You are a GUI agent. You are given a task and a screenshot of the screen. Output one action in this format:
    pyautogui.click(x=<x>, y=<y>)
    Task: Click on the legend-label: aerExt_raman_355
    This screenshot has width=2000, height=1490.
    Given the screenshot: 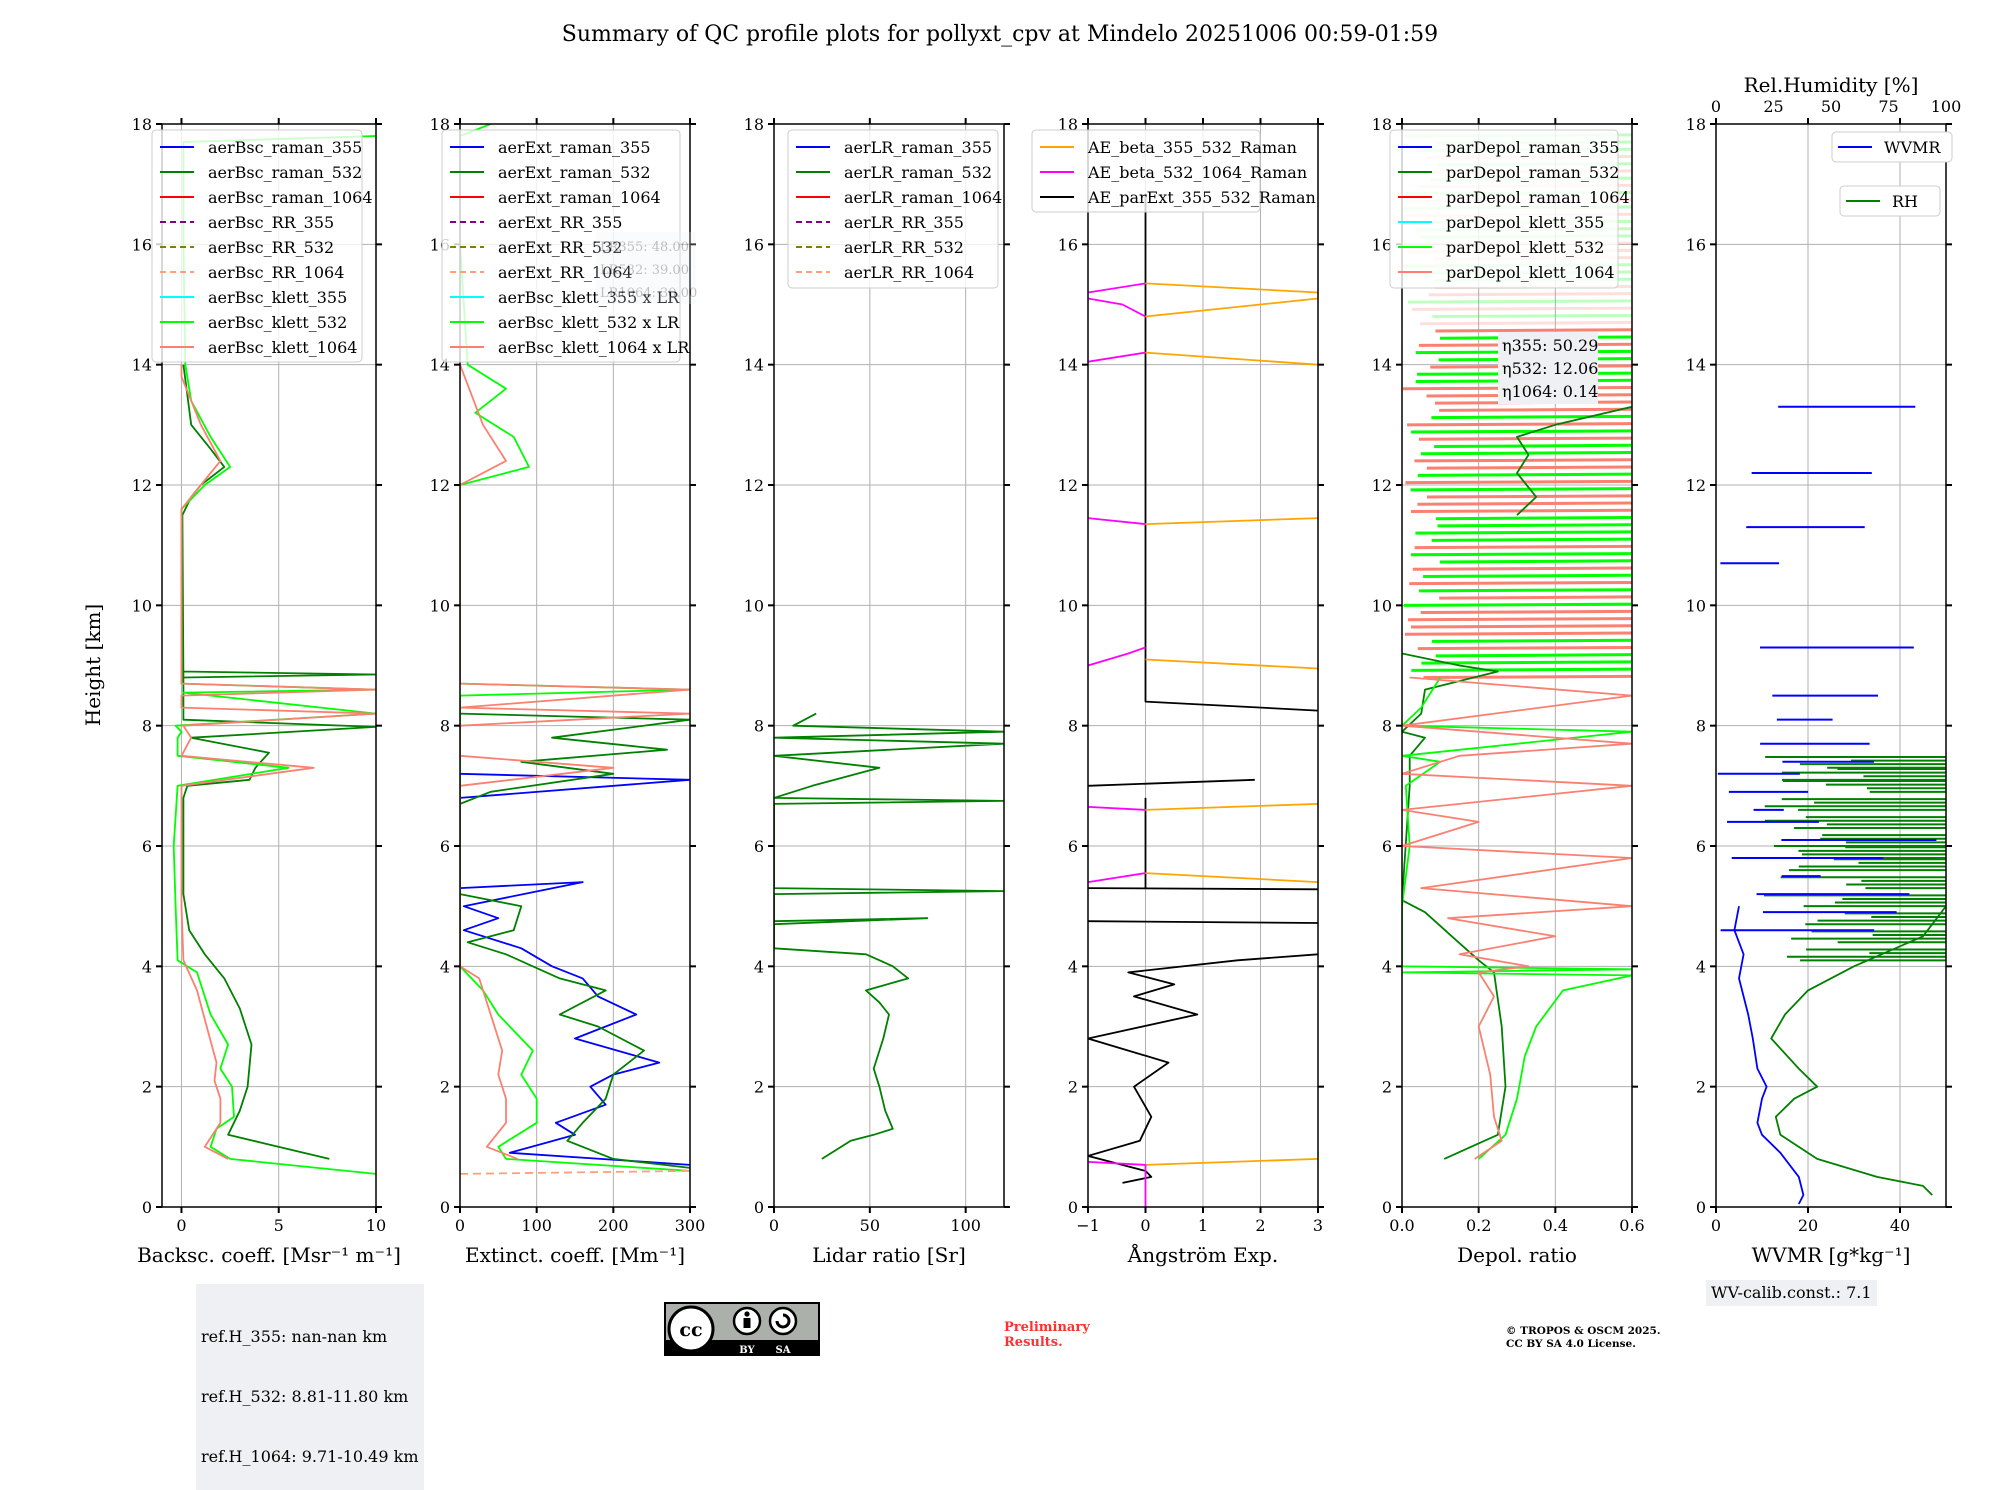 What is the action you would take?
    pyautogui.click(x=574, y=147)
    